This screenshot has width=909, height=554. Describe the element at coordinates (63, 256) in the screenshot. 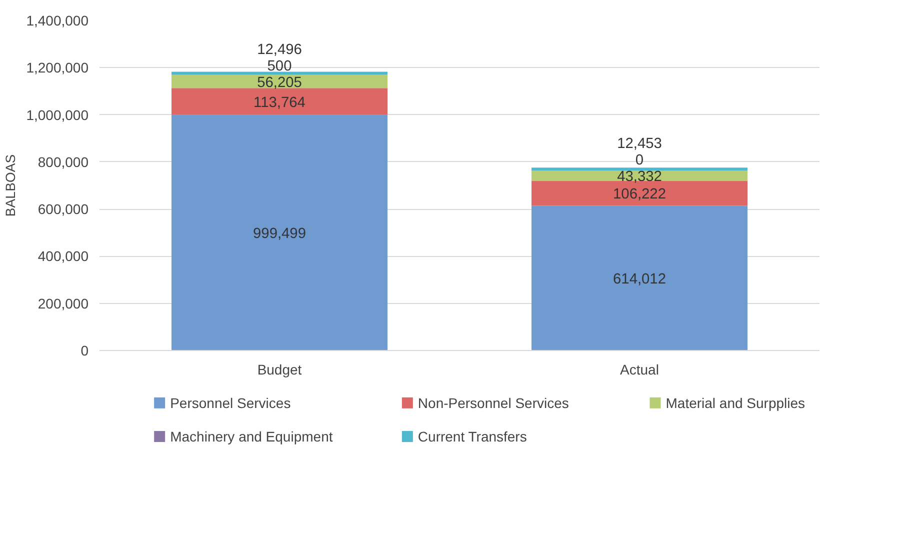

I see `y-tick-label: 400,000` at that location.